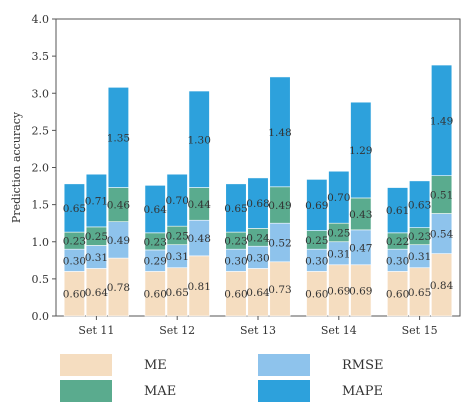 This screenshot has height=413, width=474. What do you see at coordinates (420, 330) in the screenshot?
I see `x-tick-label-4: Set 15` at bounding box center [420, 330].